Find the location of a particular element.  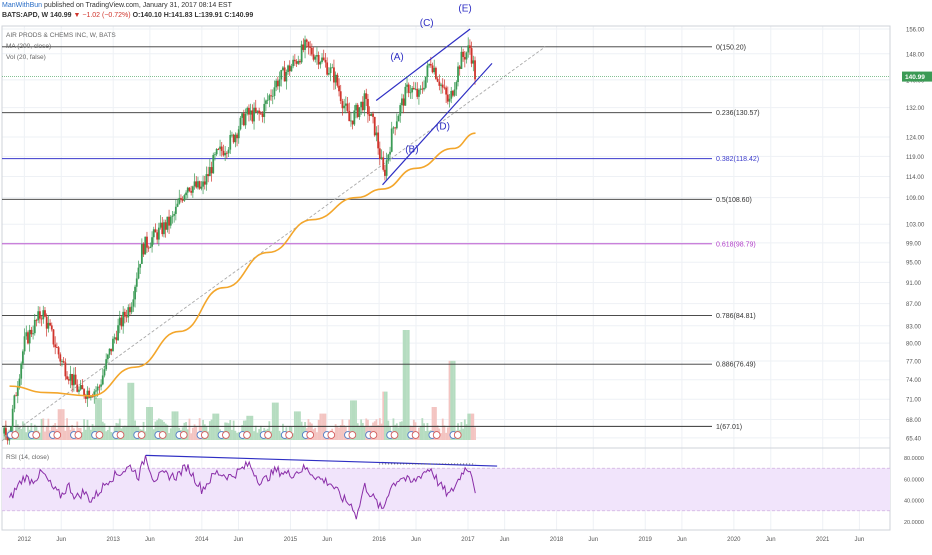

event-markers is located at coordinates (234, 435).